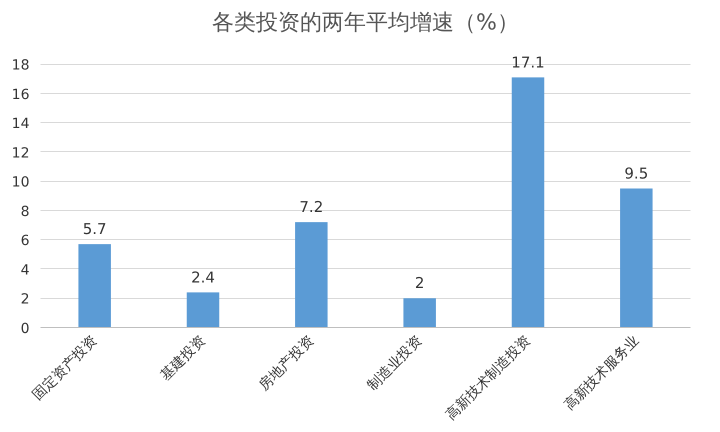  I want to click on x-tick-label: 制造业投资, so click(395, 363).